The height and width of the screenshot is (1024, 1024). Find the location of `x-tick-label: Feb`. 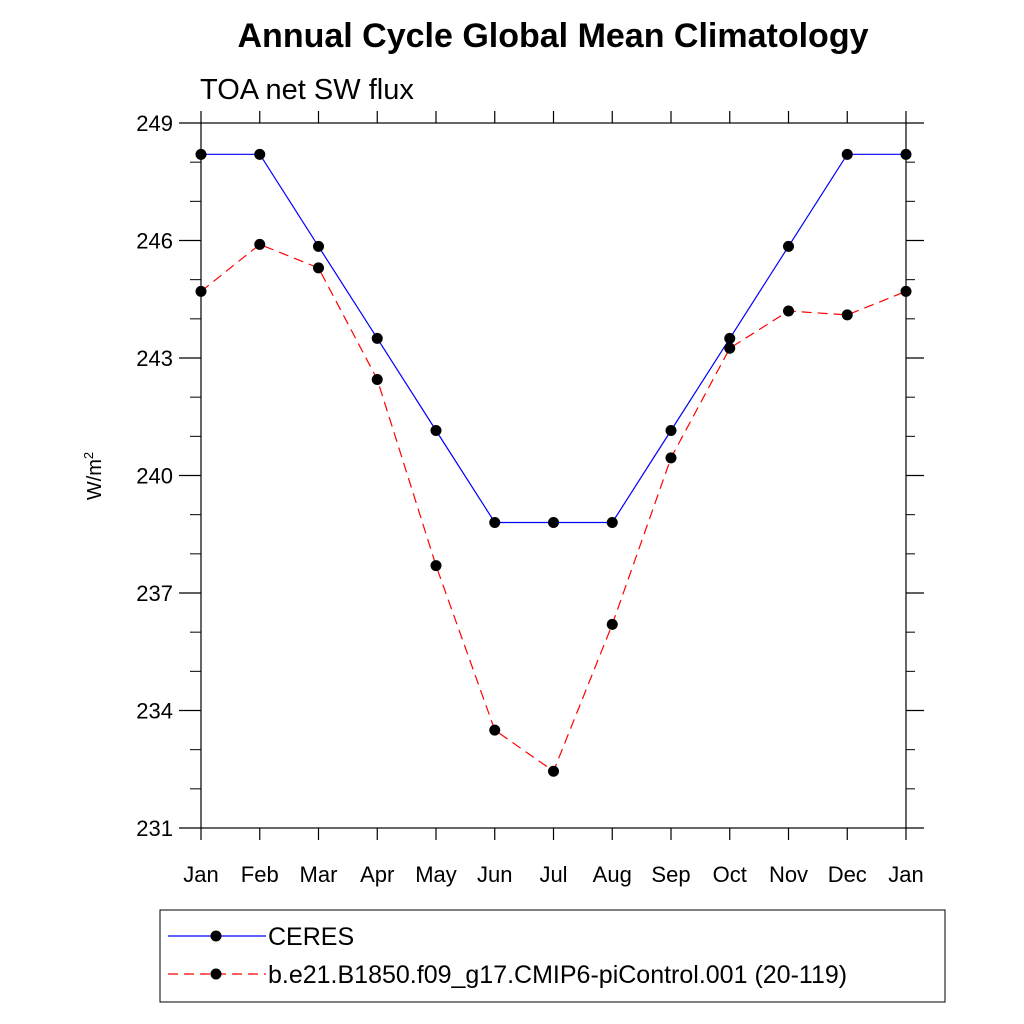

x-tick-label: Feb is located at coordinates (260, 874).